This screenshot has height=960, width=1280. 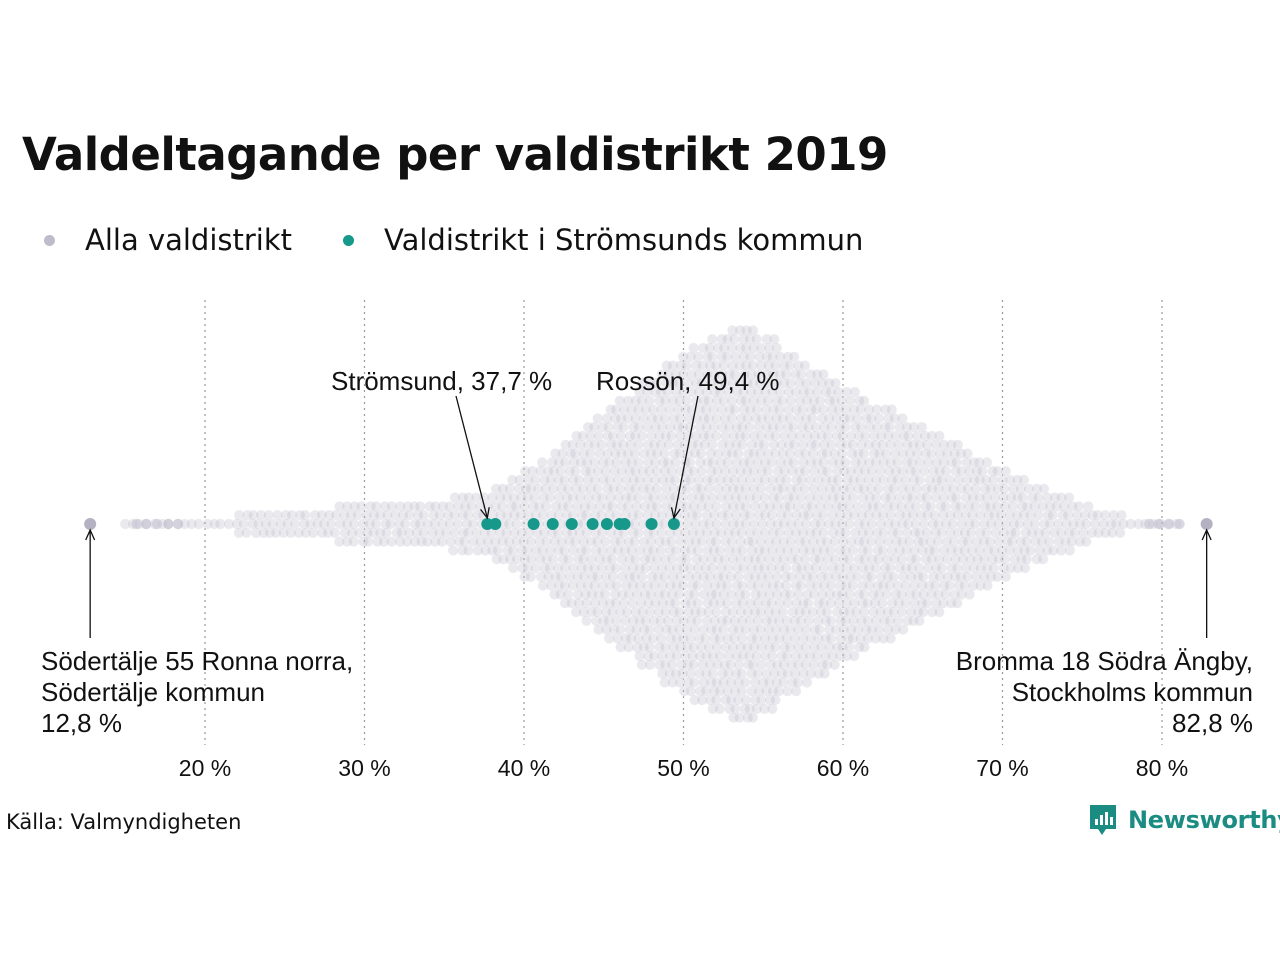 What do you see at coordinates (1132, 692) in the screenshot?
I see `annotation-max-line2: Stockholms kommun` at bounding box center [1132, 692].